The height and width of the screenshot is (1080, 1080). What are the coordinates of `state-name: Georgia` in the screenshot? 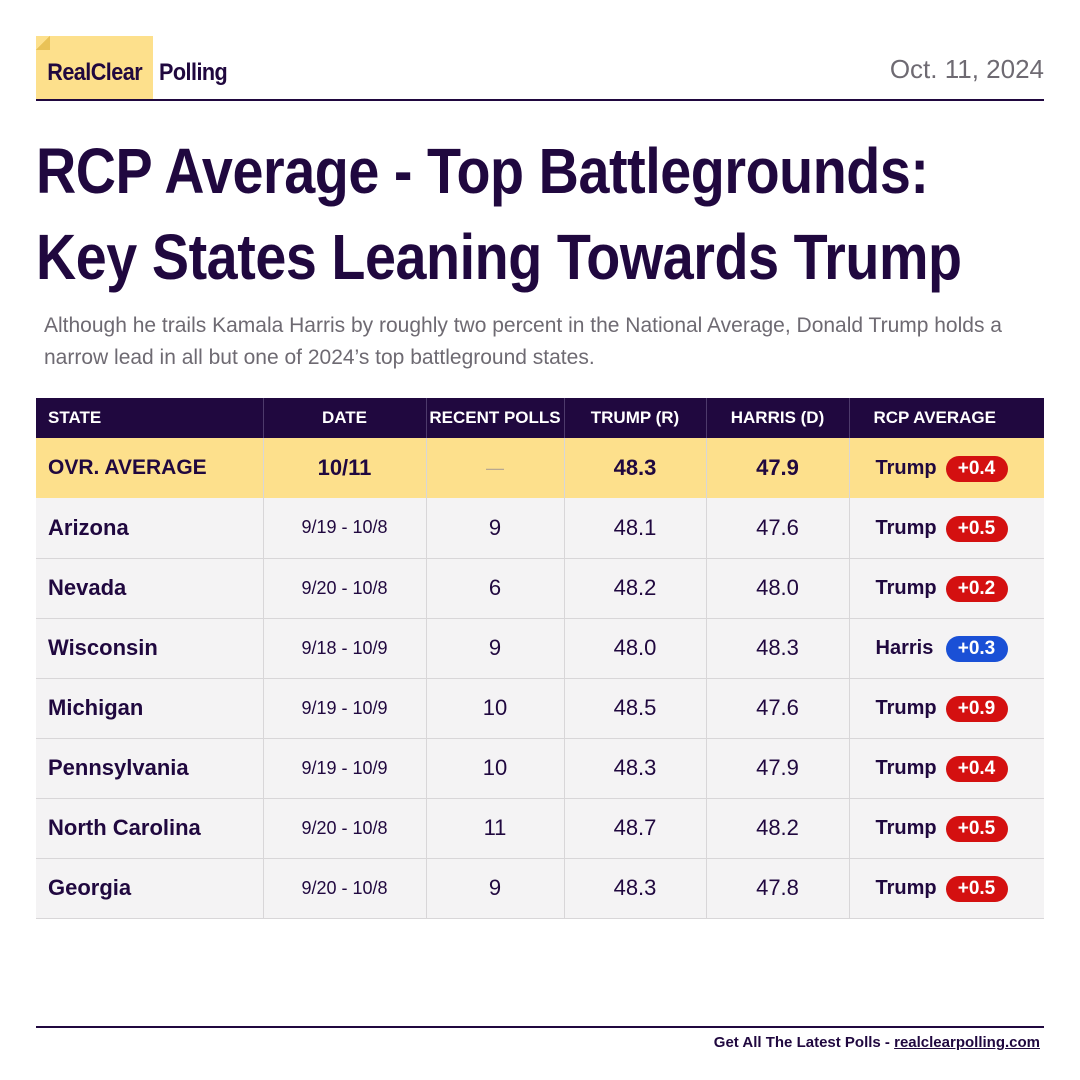 It's located at (150, 888).